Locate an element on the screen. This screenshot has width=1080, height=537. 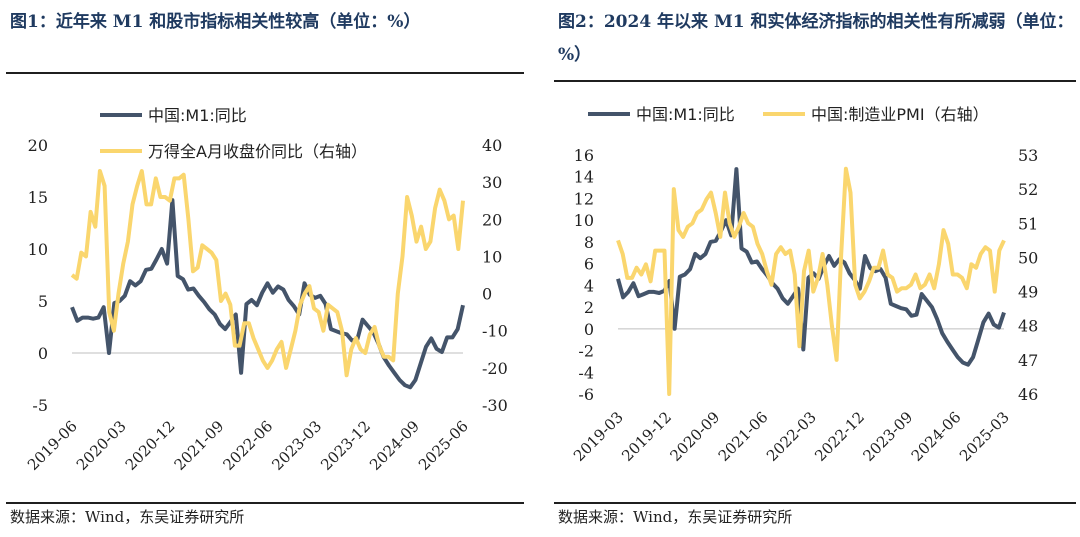
x-tick-label: 2023-12 is located at coordinates (345, 445).